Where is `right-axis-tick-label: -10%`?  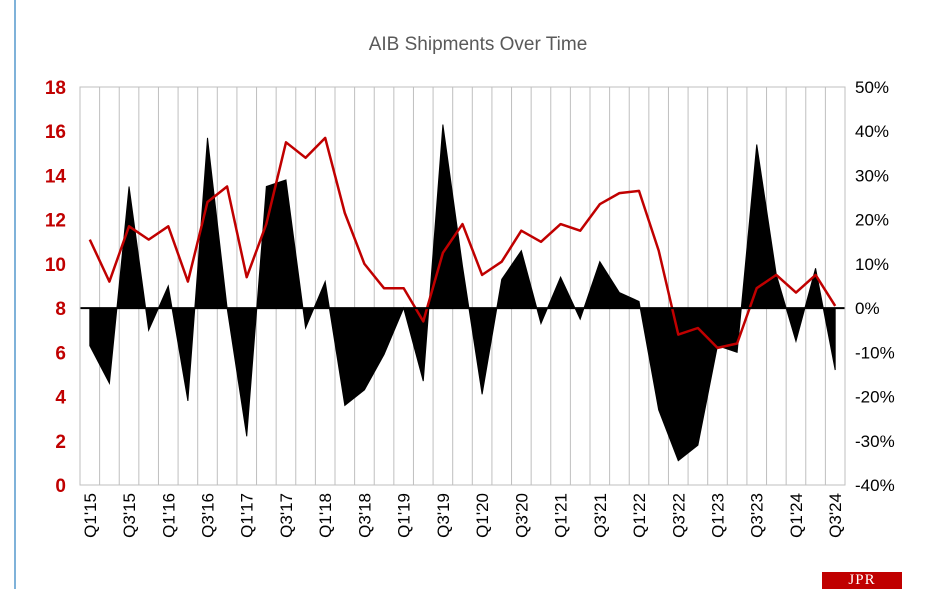 right-axis-tick-label: -10% is located at coordinates (875, 352).